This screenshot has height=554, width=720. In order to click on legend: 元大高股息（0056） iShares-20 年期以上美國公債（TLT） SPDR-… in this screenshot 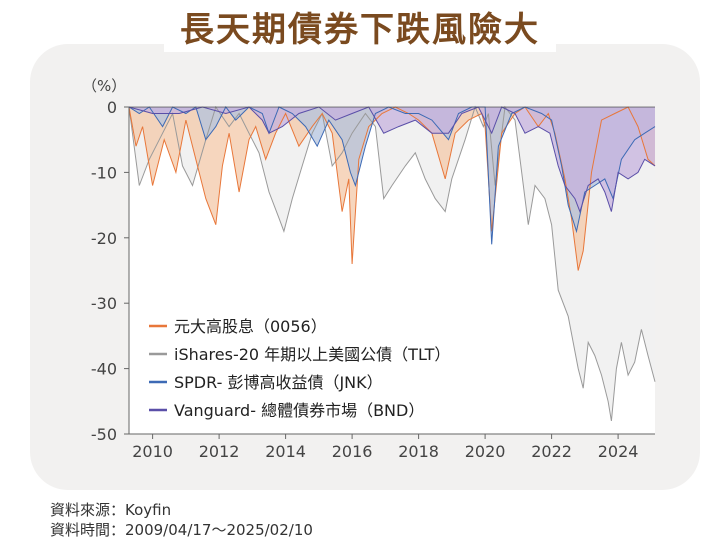, I will do `click(299, 368)`.